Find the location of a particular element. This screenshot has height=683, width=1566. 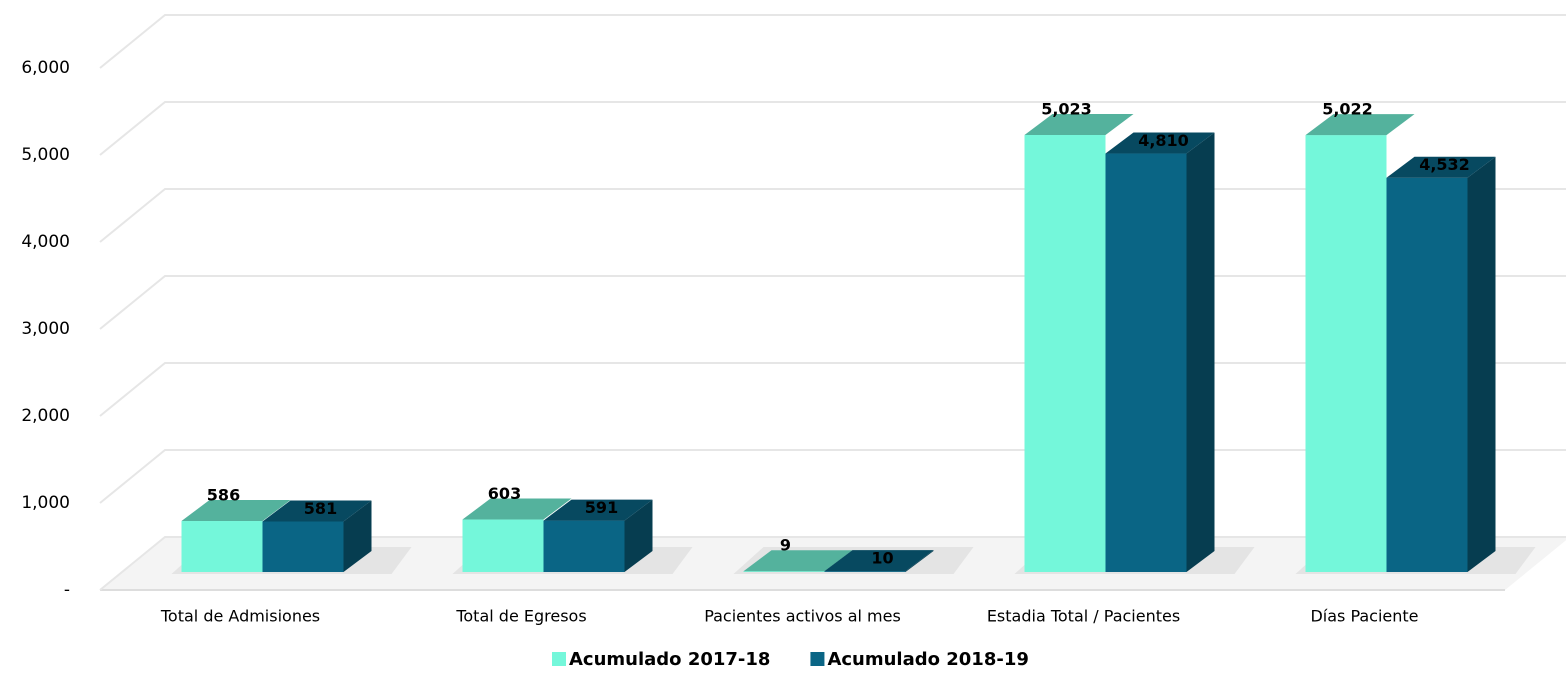

y-tick-label: - is located at coordinates (67, 590).